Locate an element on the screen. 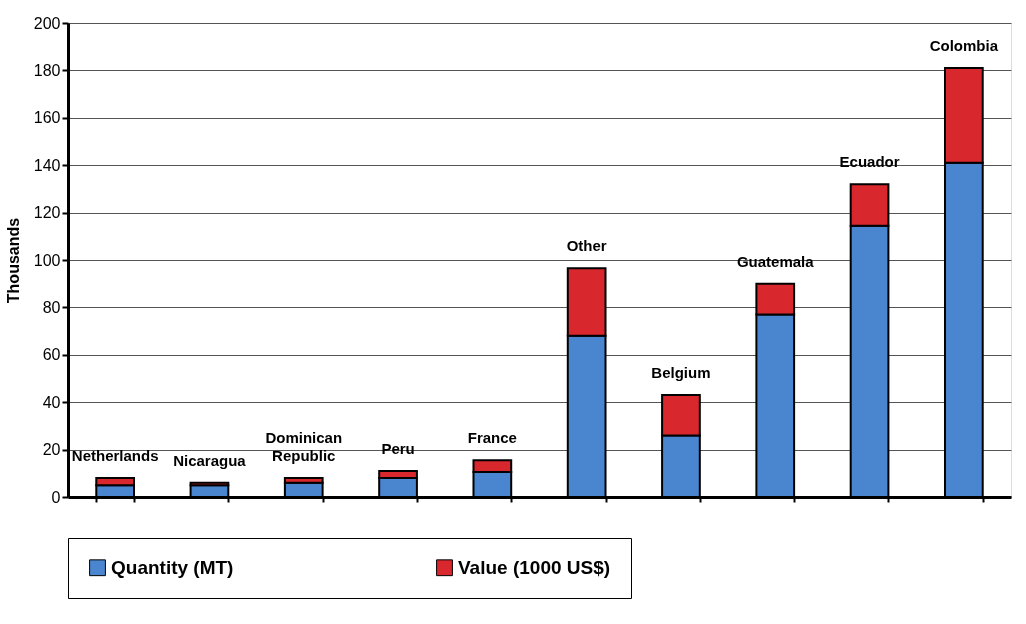 The height and width of the screenshot is (624, 1026). y-tick-label: 60 is located at coordinates (51, 355).